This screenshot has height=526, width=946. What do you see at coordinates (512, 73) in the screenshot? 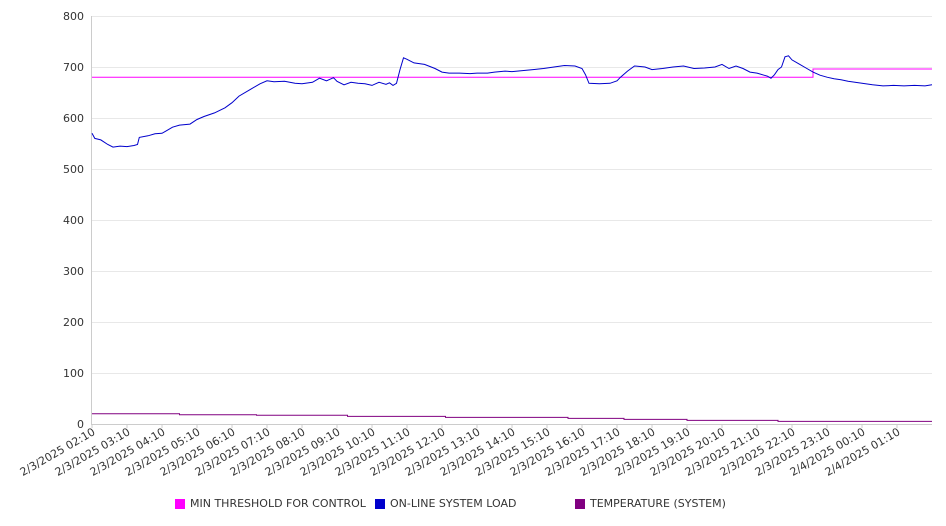
I see `series-line-min-threshold` at bounding box center [512, 73].